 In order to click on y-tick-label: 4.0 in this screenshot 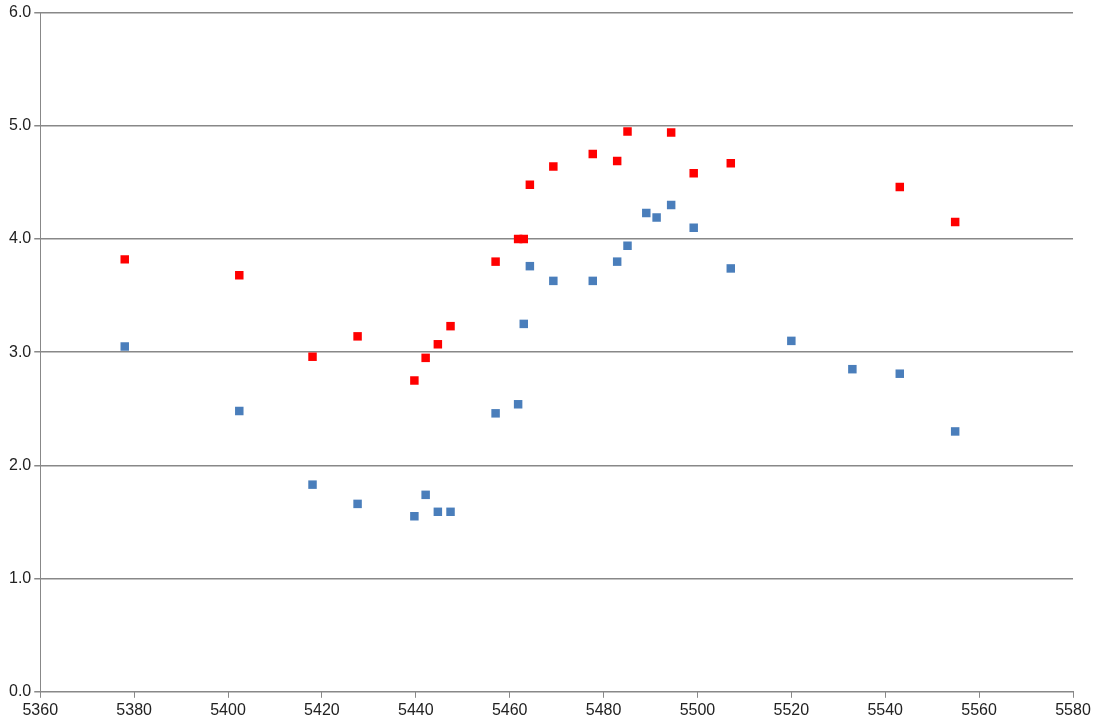, I will do `click(20, 238)`.